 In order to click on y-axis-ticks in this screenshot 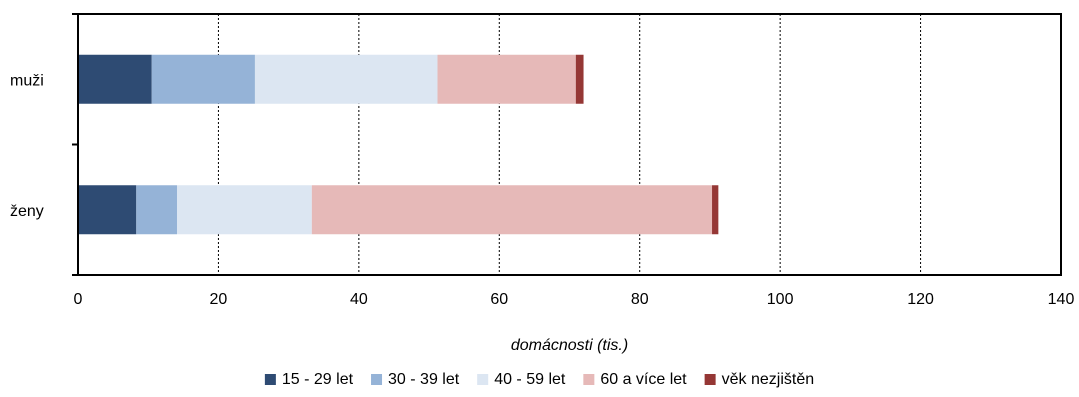, I will do `click(75, 144)`.